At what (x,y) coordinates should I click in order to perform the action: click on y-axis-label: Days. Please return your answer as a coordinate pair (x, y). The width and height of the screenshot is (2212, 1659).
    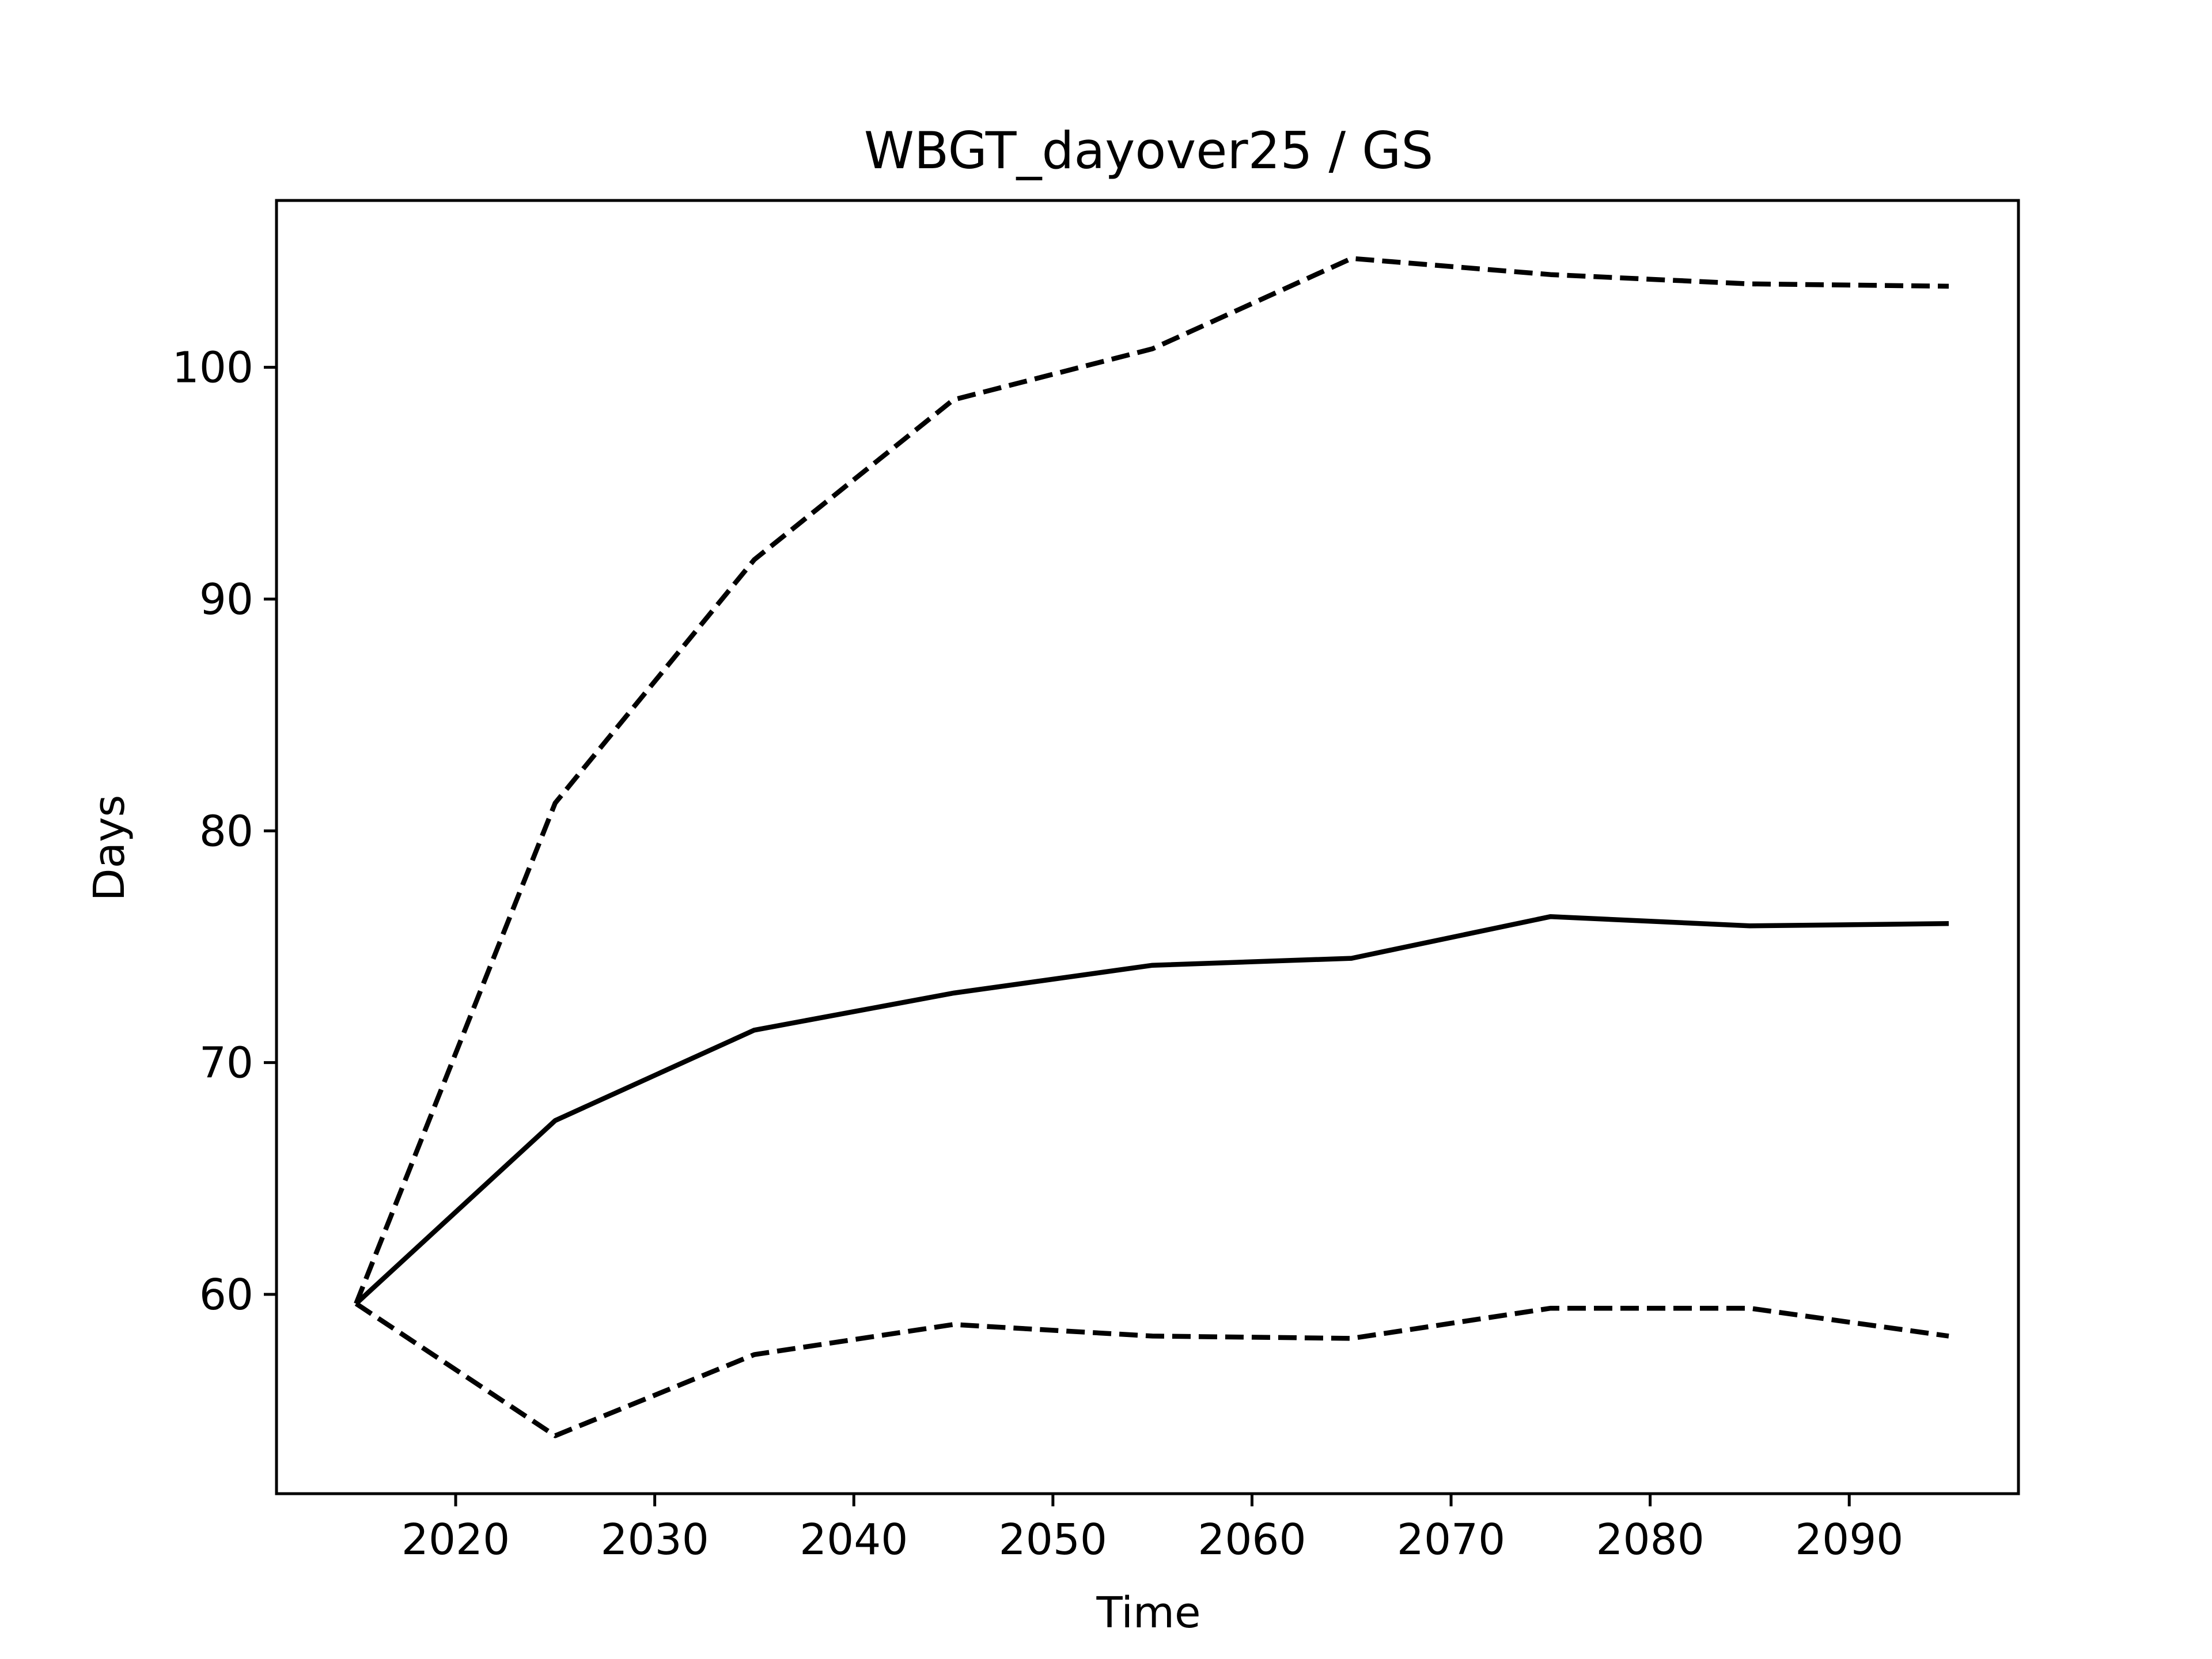
    Looking at the image, I should click on (109, 848).